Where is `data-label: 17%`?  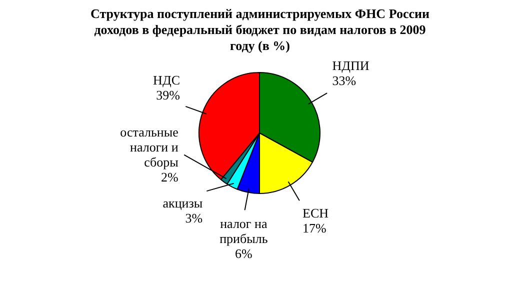
data-label: 17% is located at coordinates (314, 228).